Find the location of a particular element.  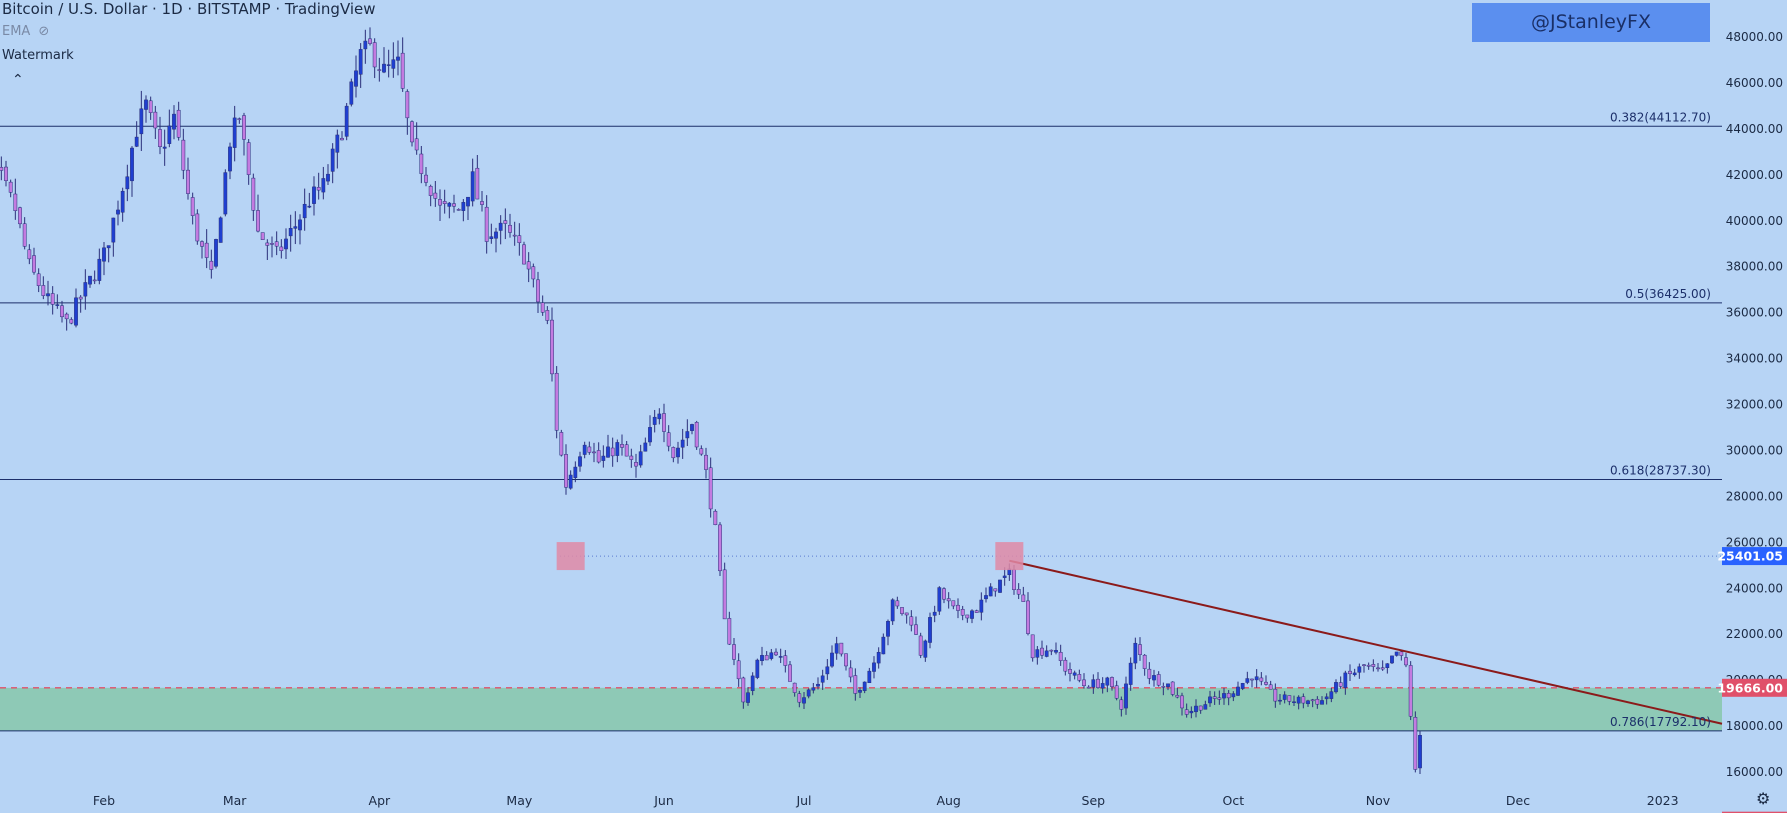

y-tick-label: 36000.00 is located at coordinates (1754, 313).